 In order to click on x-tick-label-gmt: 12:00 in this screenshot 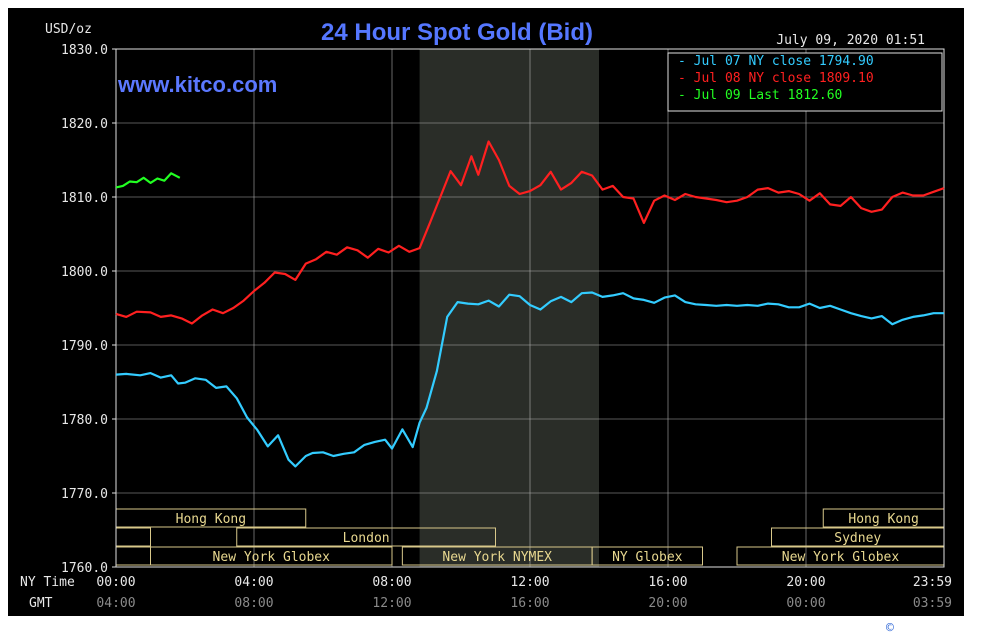, I will do `click(391, 603)`.